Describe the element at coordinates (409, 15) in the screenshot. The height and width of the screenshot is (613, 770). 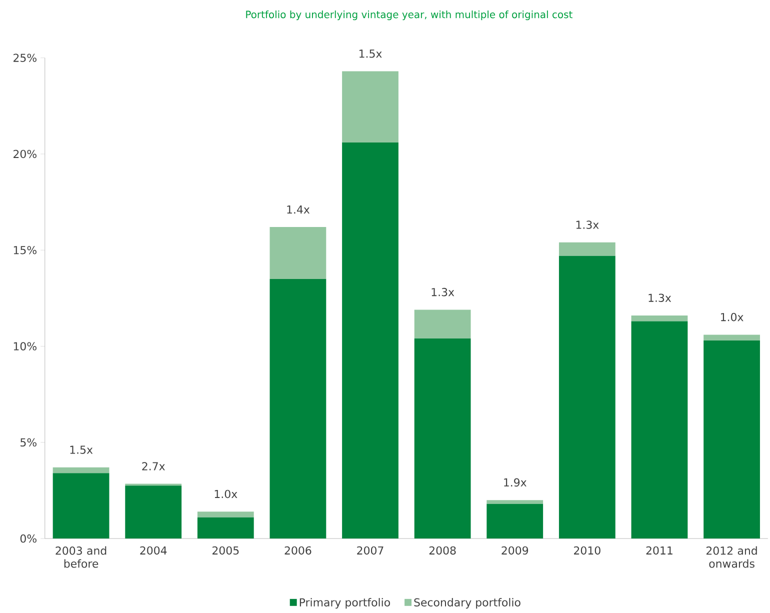
I see `chart-title: Portfolio by underlying vintage year, with multiple of original cost` at that location.